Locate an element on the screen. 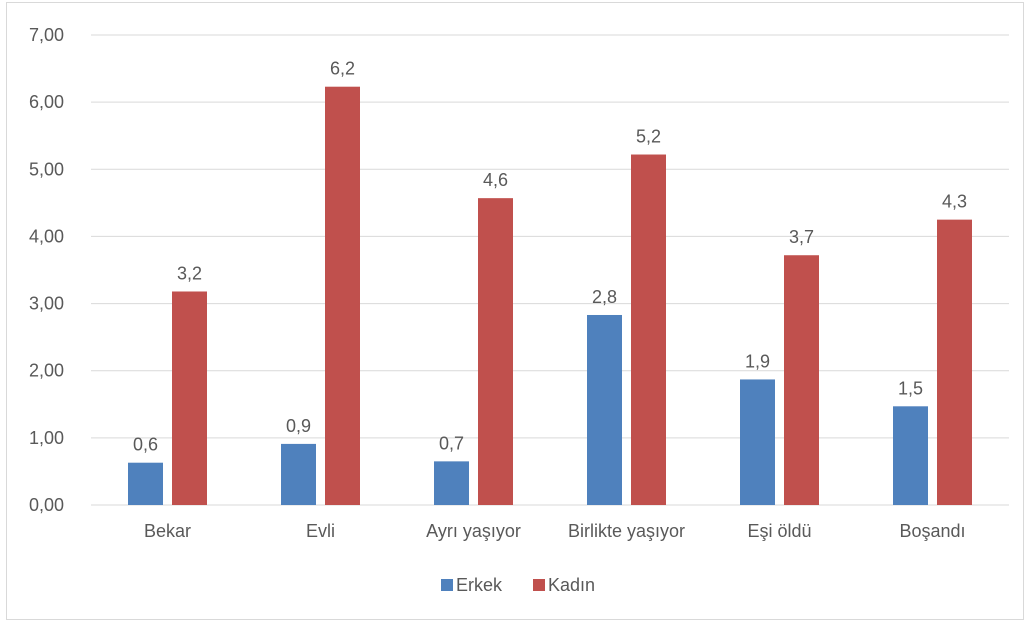 This screenshot has width=1031, height=626. data-label: 3,2 is located at coordinates (189, 273).